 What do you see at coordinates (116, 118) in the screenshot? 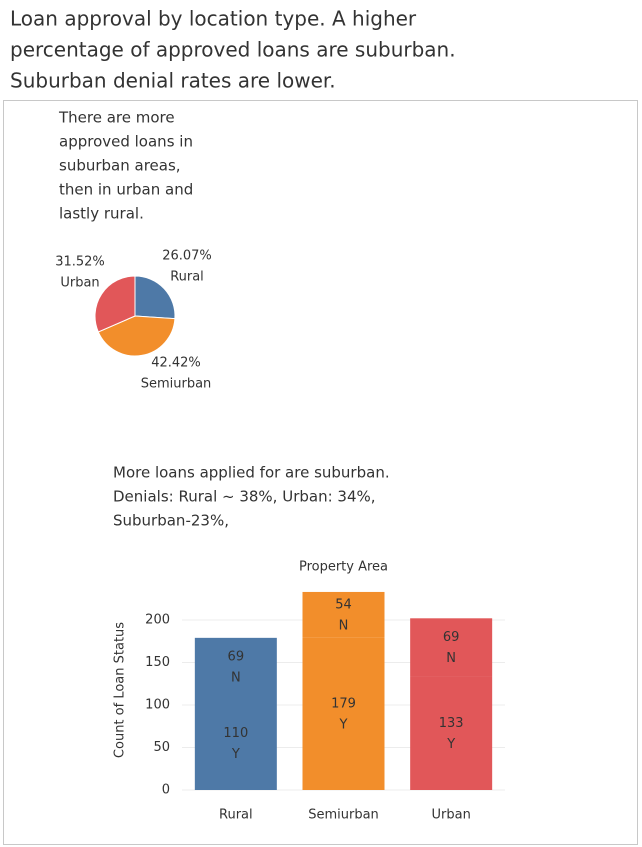
I see `annotation: There are more` at bounding box center [116, 118].